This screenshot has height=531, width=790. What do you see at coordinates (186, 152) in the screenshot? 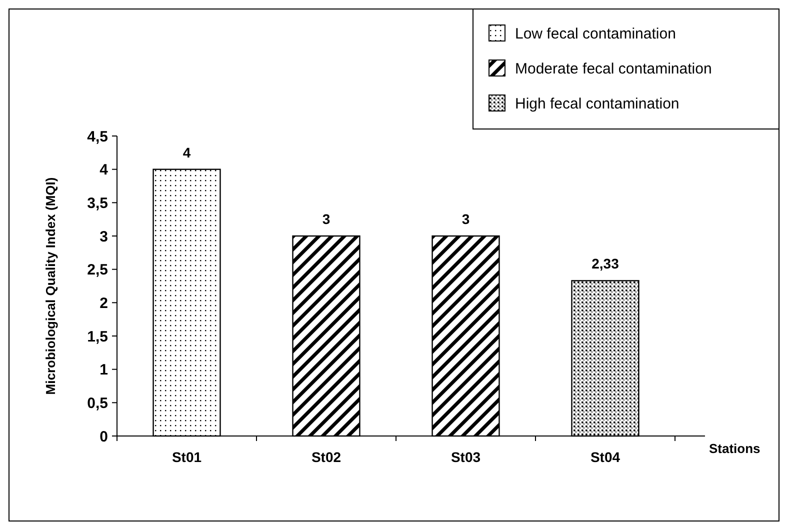
I see `data-label: 4` at bounding box center [186, 152].